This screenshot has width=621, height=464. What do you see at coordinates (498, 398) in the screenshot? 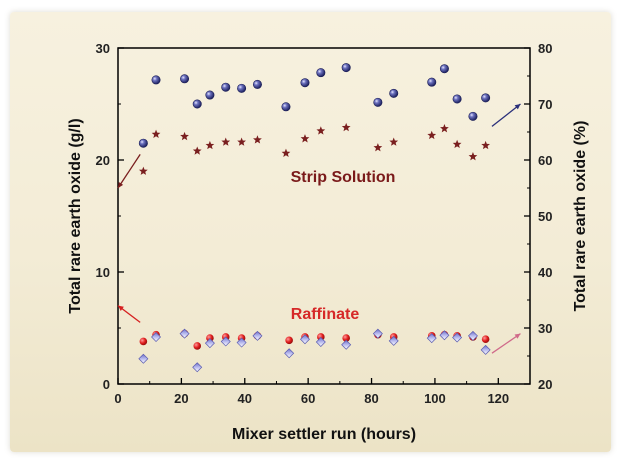
I see `x-tick-label: 120` at bounding box center [498, 398].